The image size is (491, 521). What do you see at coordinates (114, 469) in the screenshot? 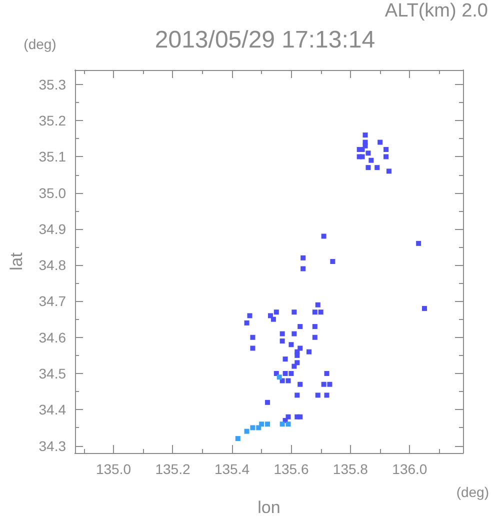
I see `x-tick-label: 135.0` at bounding box center [114, 469].